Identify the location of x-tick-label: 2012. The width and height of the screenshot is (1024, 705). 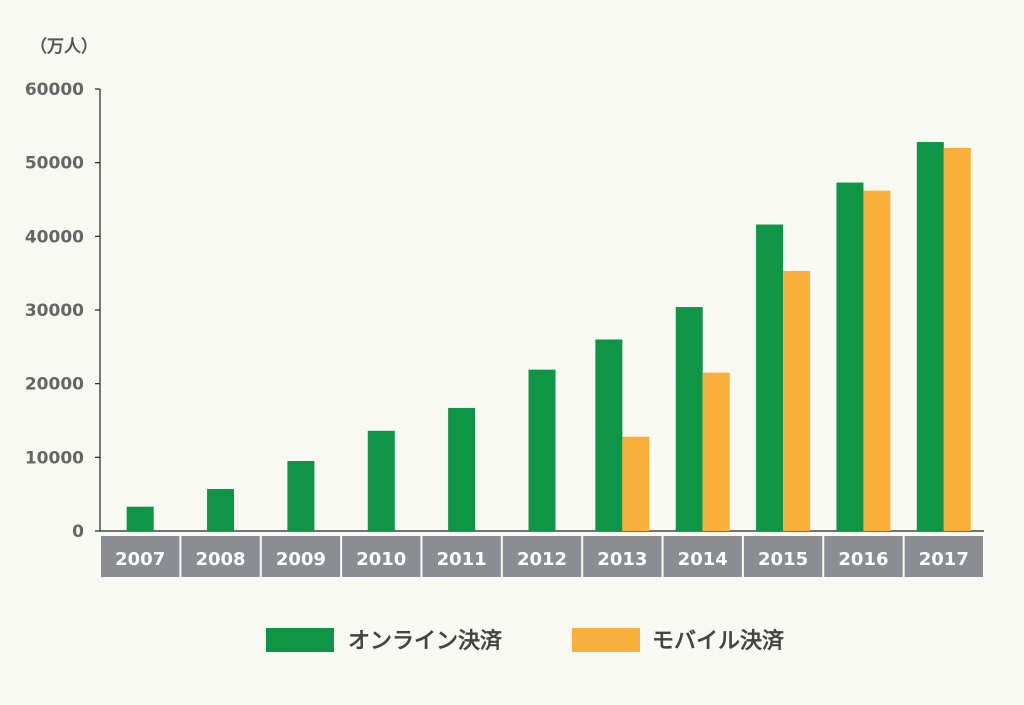
(542, 559).